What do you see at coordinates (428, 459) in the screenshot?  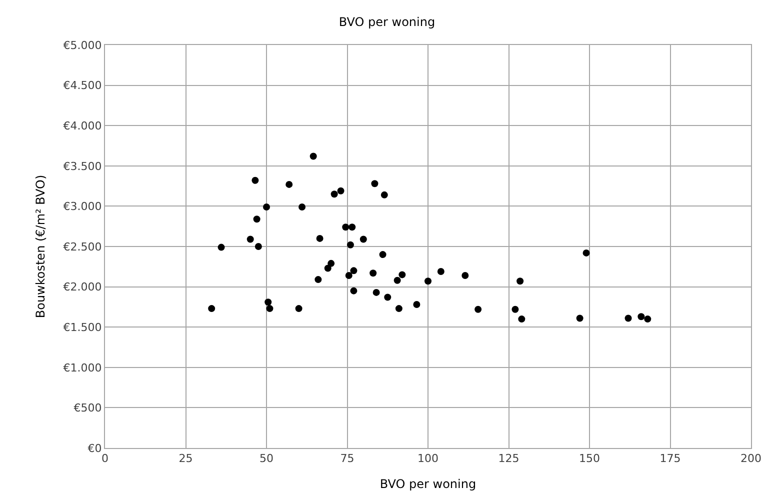 I see `x-tick-label: 100` at bounding box center [428, 459].